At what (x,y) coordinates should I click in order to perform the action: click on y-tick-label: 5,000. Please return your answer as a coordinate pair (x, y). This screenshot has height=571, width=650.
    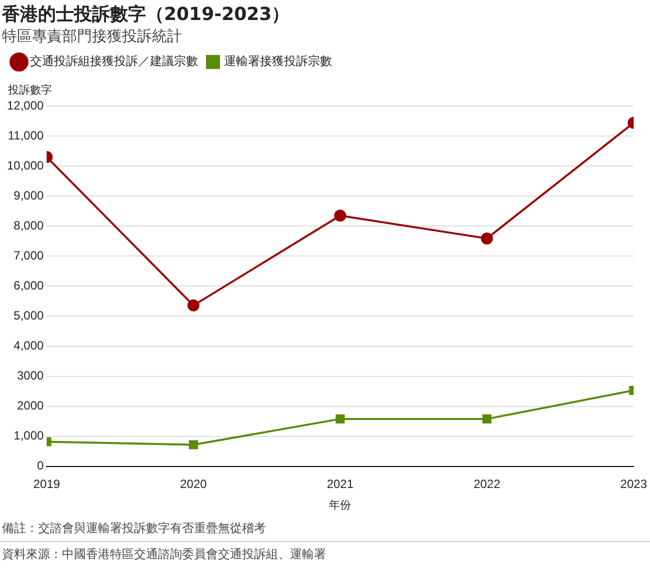
    Looking at the image, I should click on (29, 315).